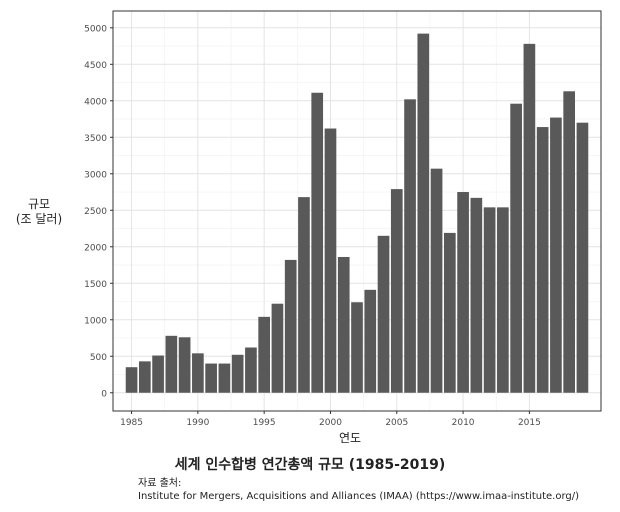 Image resolution: width=620 pixels, height=512 pixels. I want to click on bar-2017, so click(556, 255).